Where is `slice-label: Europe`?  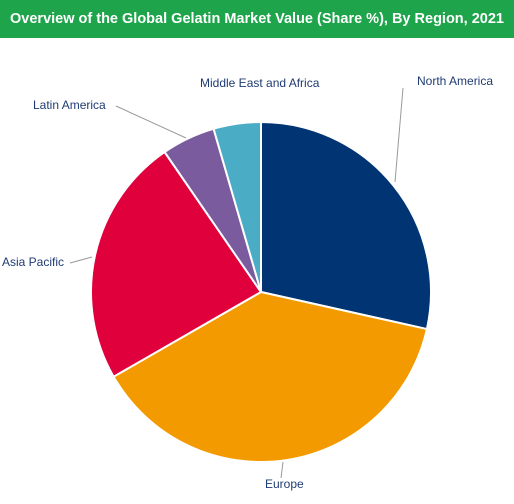
slice-label: Europe is located at coordinates (284, 484).